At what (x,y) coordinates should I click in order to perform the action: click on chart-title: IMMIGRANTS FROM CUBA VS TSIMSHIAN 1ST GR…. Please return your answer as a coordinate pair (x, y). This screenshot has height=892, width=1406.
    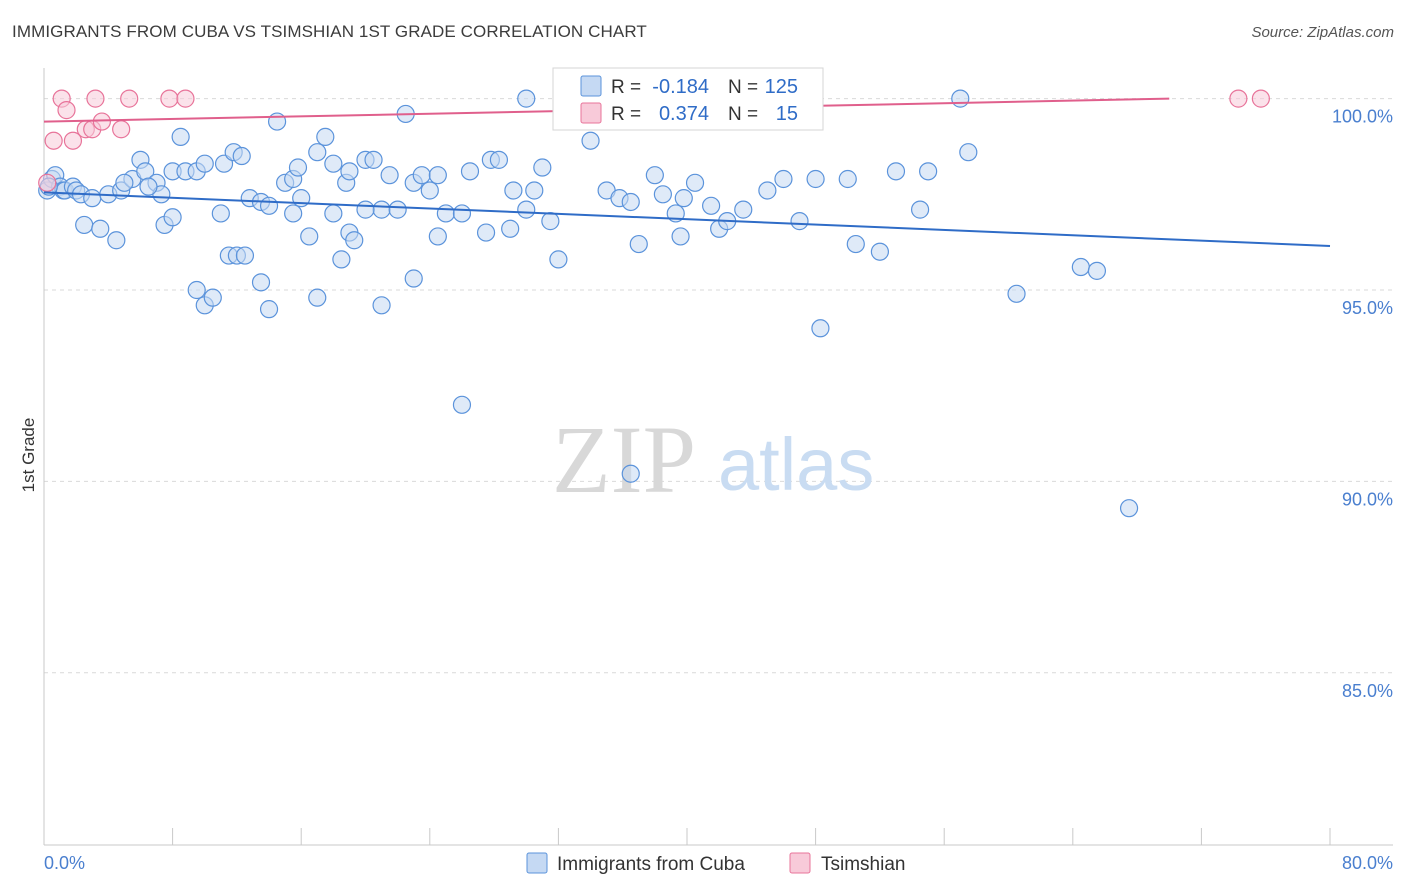
    Looking at the image, I should click on (329, 31).